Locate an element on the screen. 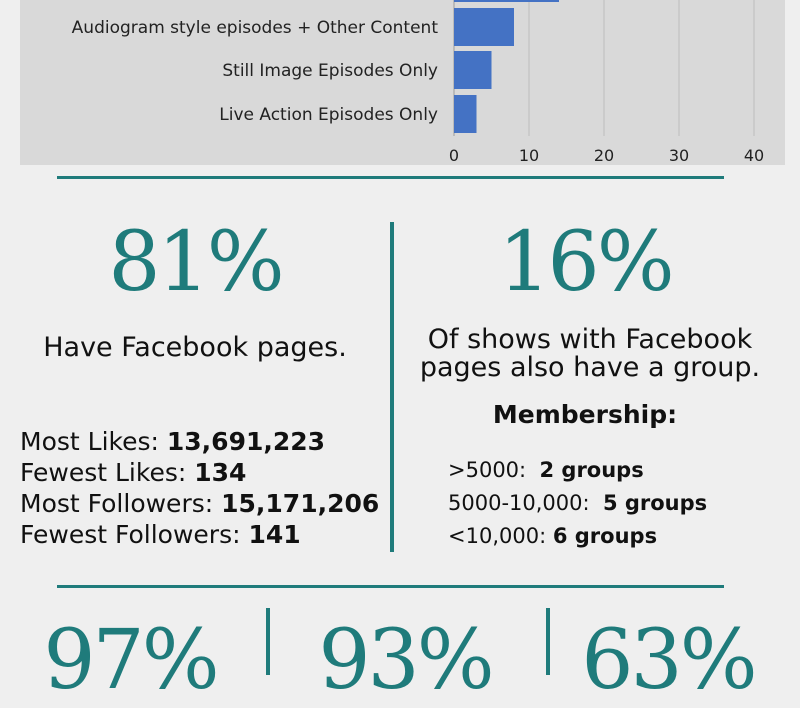 Image resolution: width=800 pixels, height=708 pixels. stat-most-likes: Most Likes: 13,691,223 is located at coordinates (173, 441).